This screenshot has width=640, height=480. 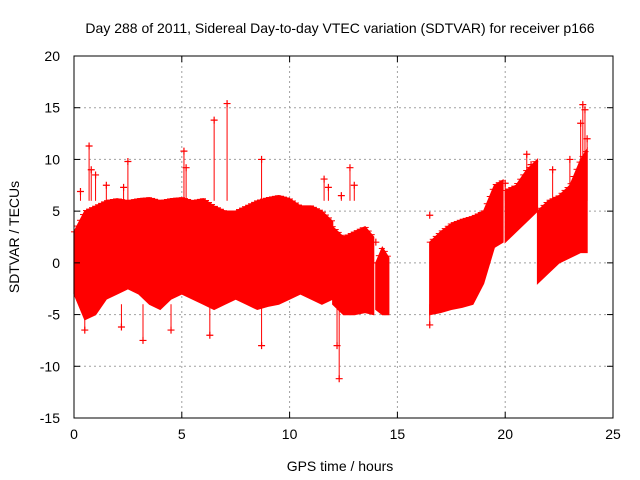 I want to click on y-tick-label: -5, so click(x=54, y=315).